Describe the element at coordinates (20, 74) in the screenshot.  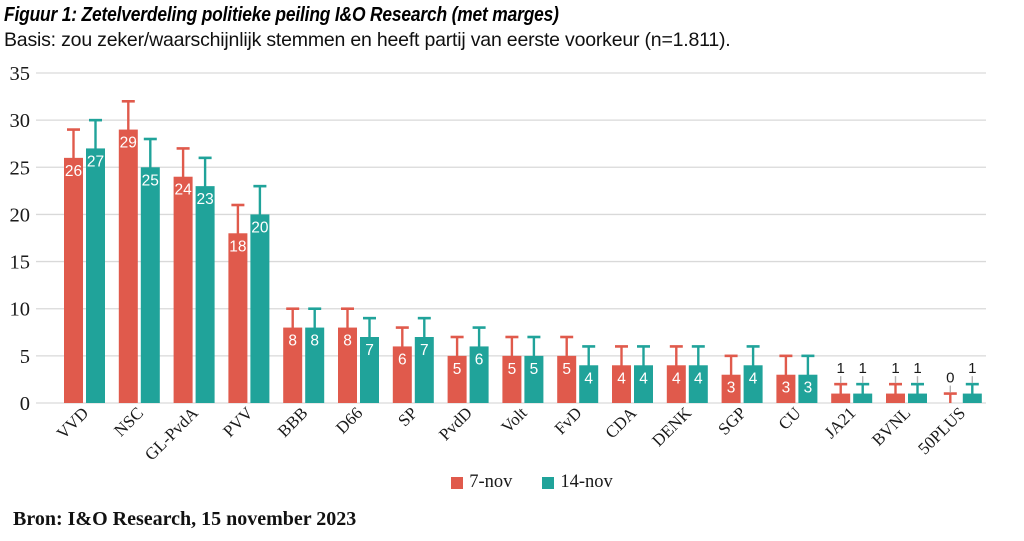
I see `y-axis-label: 35` at that location.